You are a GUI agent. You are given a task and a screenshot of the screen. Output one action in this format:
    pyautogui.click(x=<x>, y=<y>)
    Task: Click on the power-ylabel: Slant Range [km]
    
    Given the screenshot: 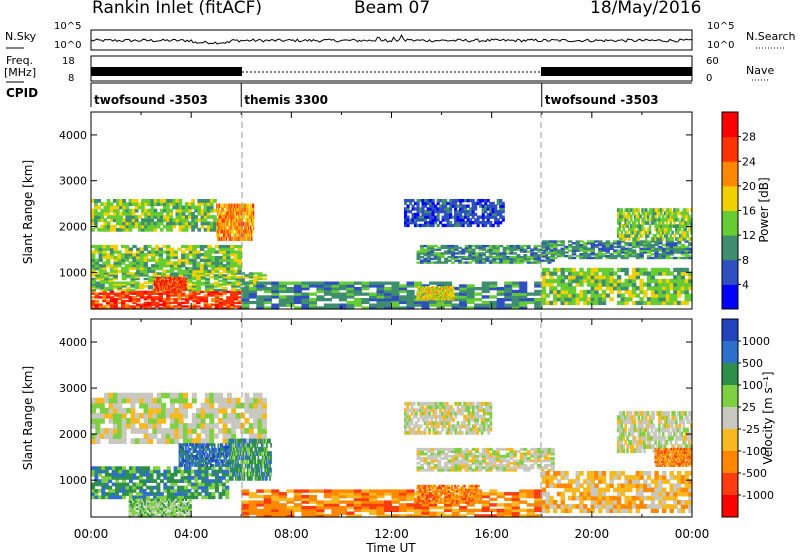 What is the action you would take?
    pyautogui.click(x=28, y=212)
    